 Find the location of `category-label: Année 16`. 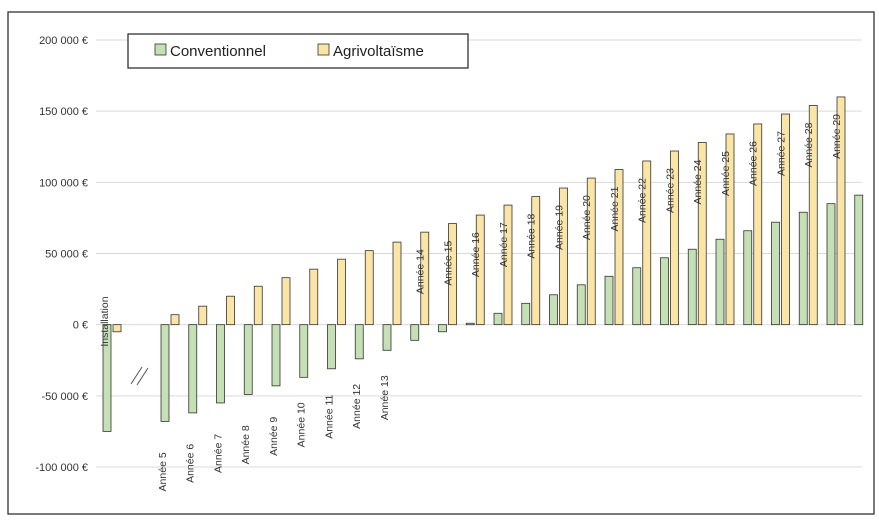

category-label: Année 16 is located at coordinates (476, 254).